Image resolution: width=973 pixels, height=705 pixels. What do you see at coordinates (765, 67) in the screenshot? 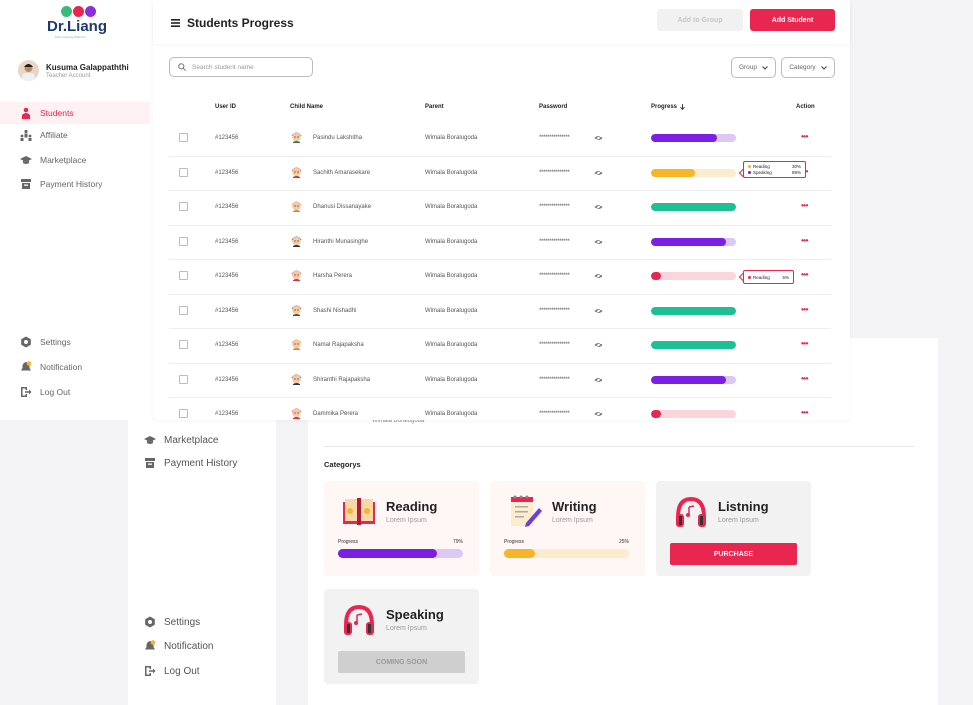
I see `chevron-down-icon` at bounding box center [765, 67].